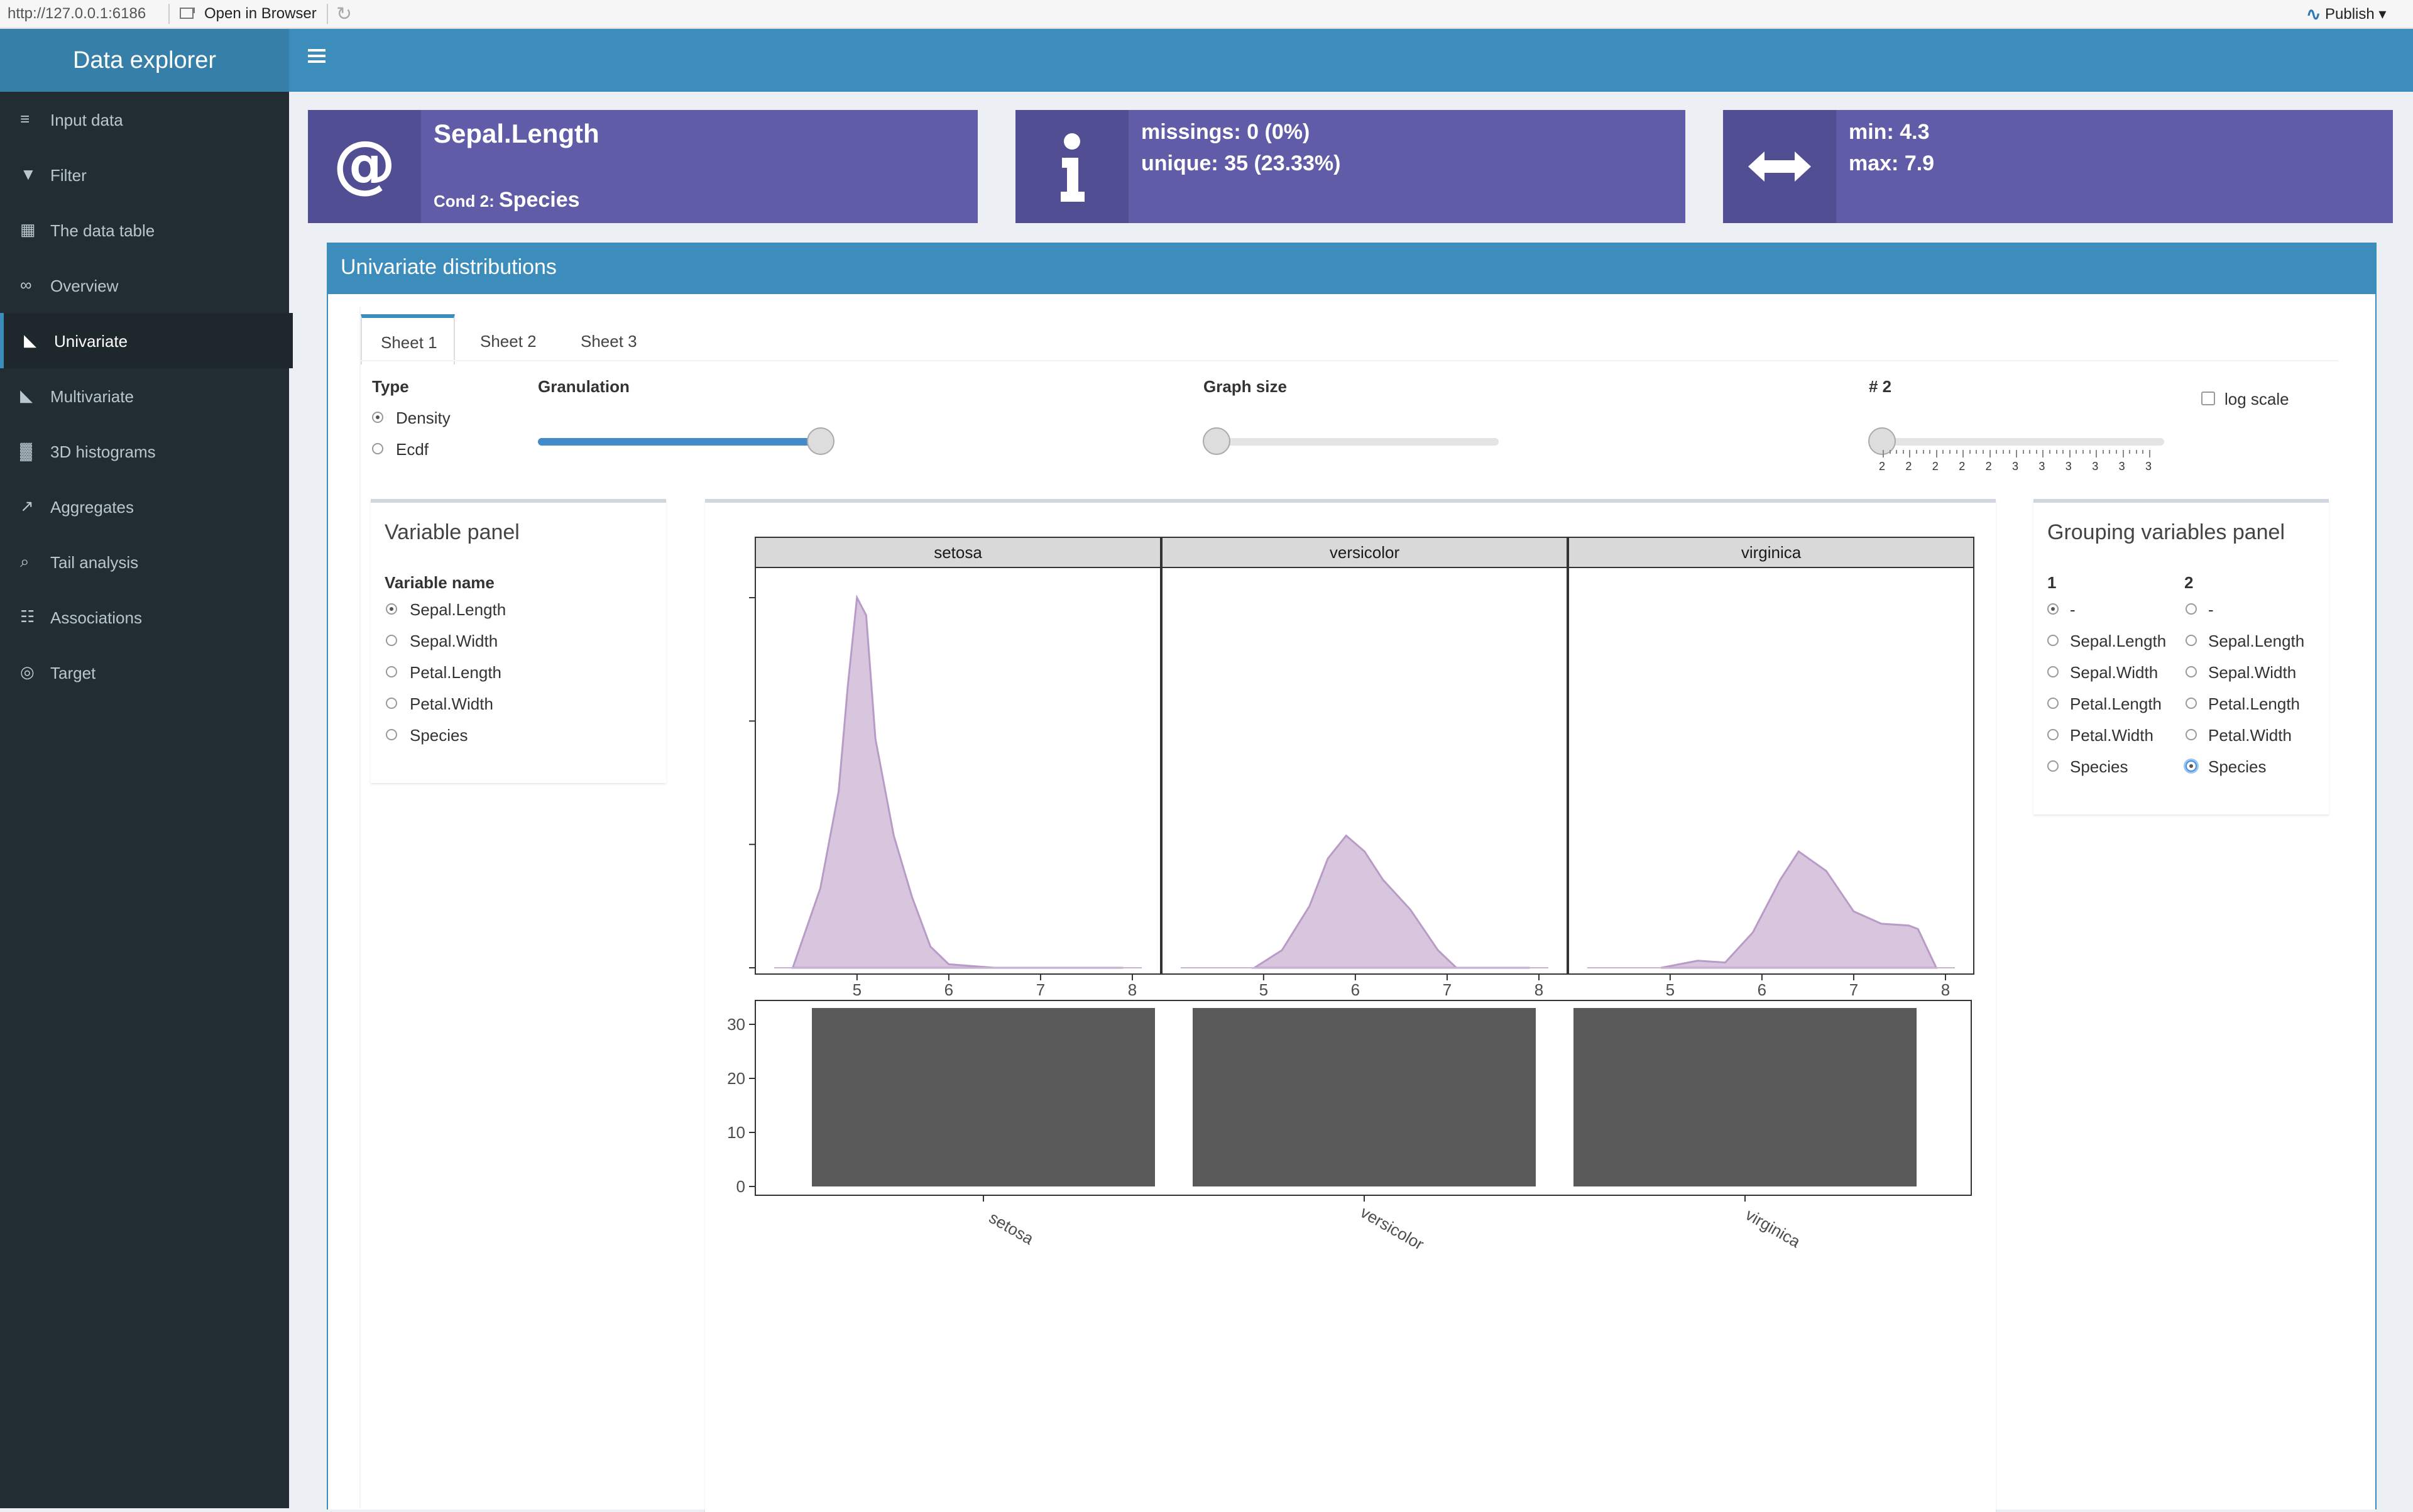 This screenshot has height=1512, width=2413. What do you see at coordinates (736, 1024) in the screenshot?
I see `bar-y-tick-label: 30` at bounding box center [736, 1024].